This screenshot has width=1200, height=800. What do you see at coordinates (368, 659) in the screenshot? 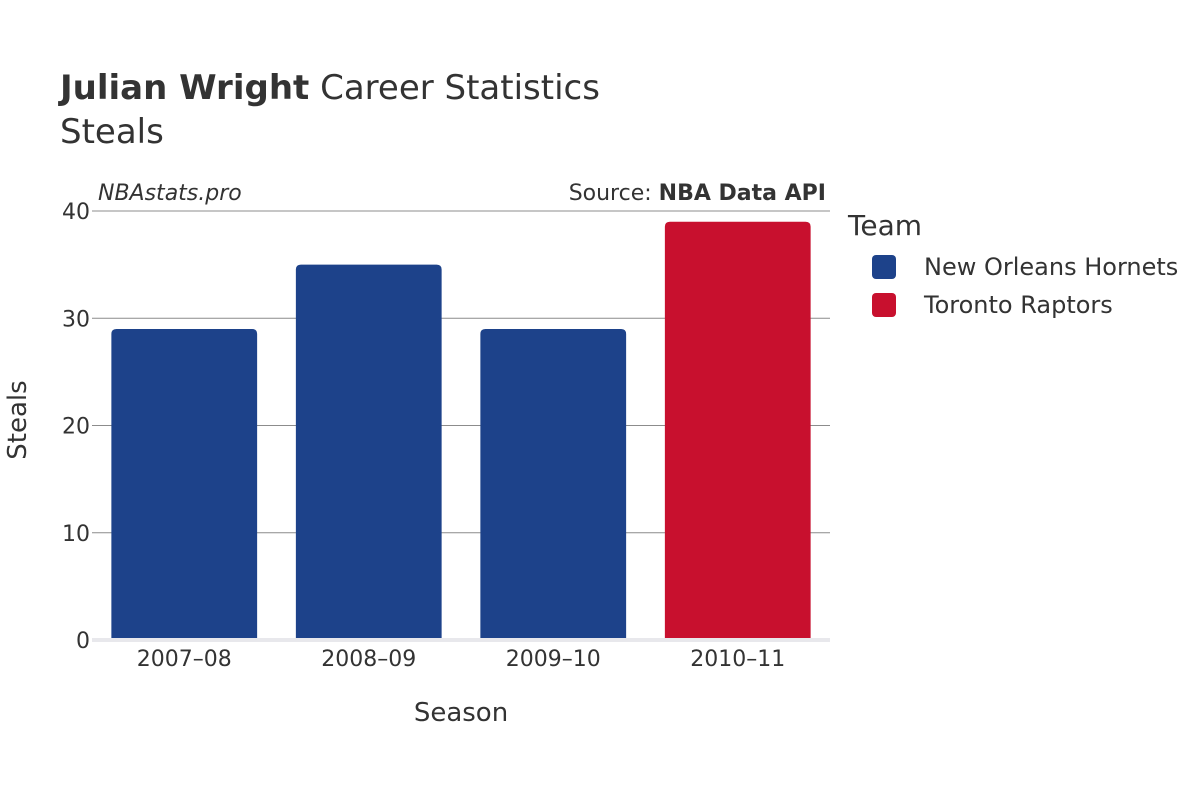
I see `x-tick-label: 2008–09` at bounding box center [368, 659].